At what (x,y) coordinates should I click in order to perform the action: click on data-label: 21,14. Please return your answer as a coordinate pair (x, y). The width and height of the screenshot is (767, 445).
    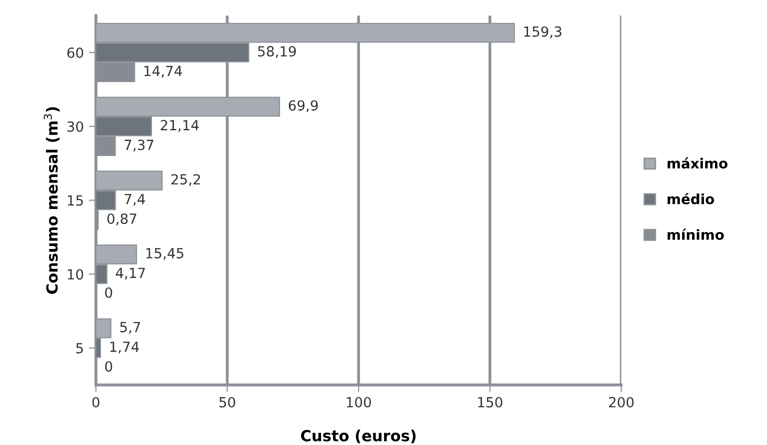
    Looking at the image, I should click on (179, 126).